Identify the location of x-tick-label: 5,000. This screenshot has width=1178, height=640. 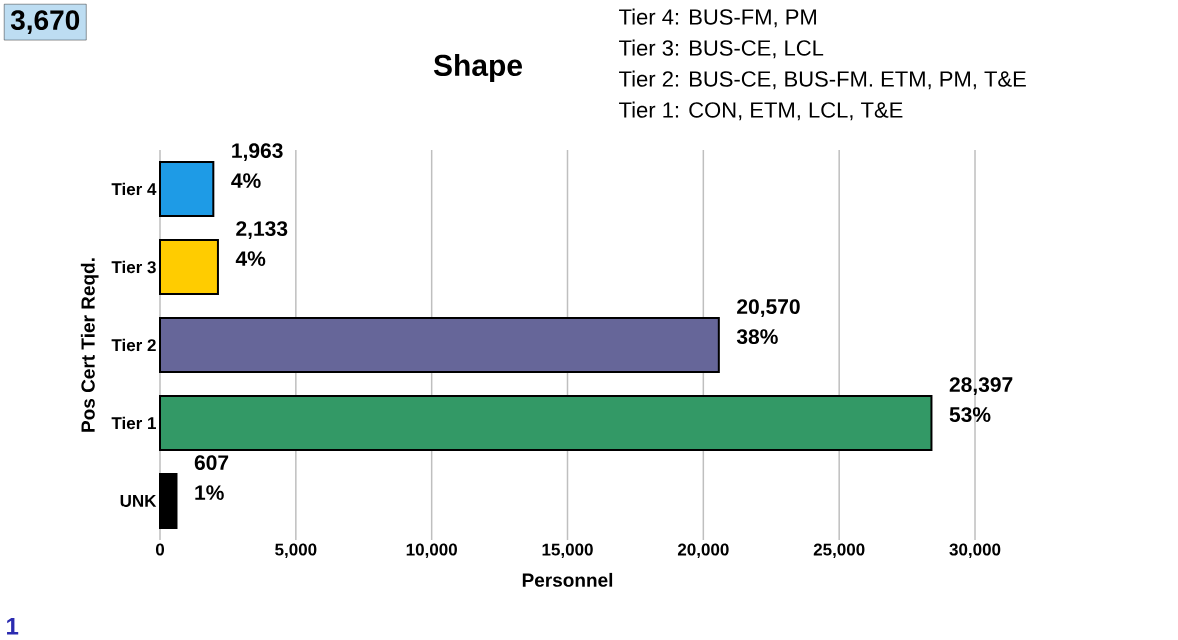
(296, 551).